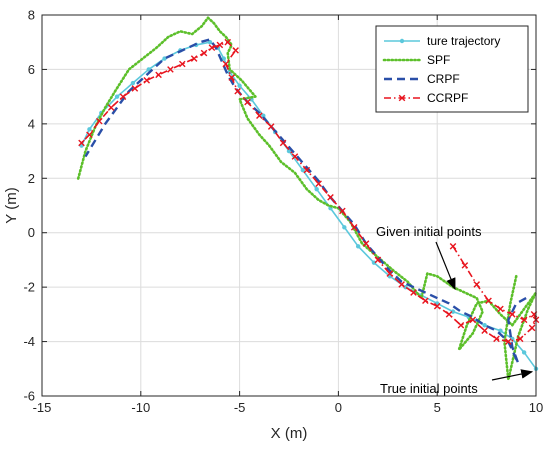 This screenshot has width=550, height=451. I want to click on y-tick-label-4: 2, so click(31, 178).